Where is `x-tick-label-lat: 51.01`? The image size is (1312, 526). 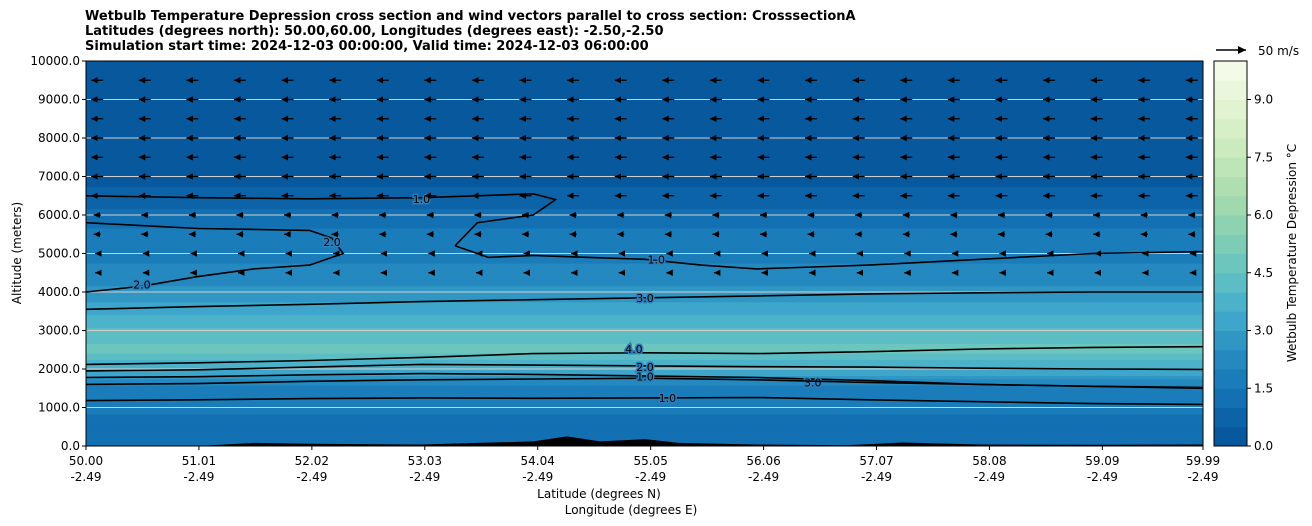 x-tick-label-lat: 51.01 is located at coordinates (199, 461).